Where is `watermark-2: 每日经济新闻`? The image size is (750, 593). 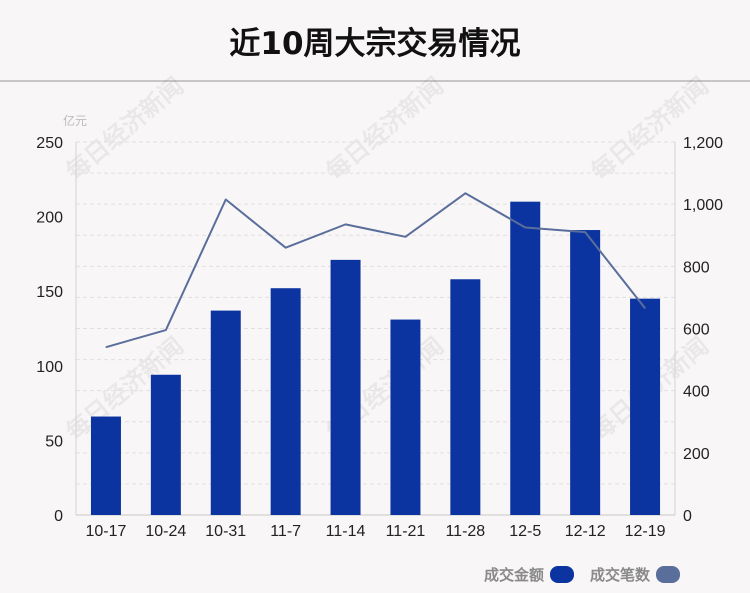 watermark-2: 每日经济新闻 is located at coordinates (650, 129).